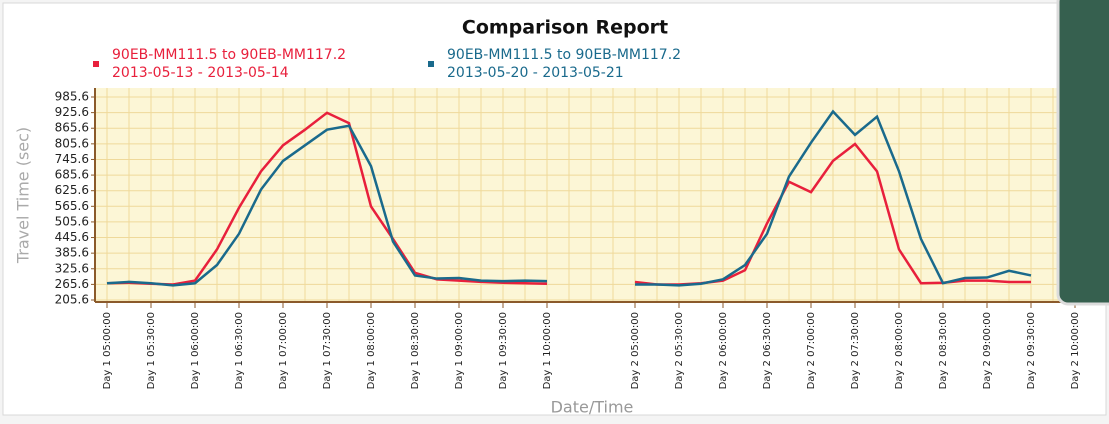  Describe the element at coordinates (767, 350) in the screenshot. I see `x-tick-label: Day 2 06:30:00` at that location.